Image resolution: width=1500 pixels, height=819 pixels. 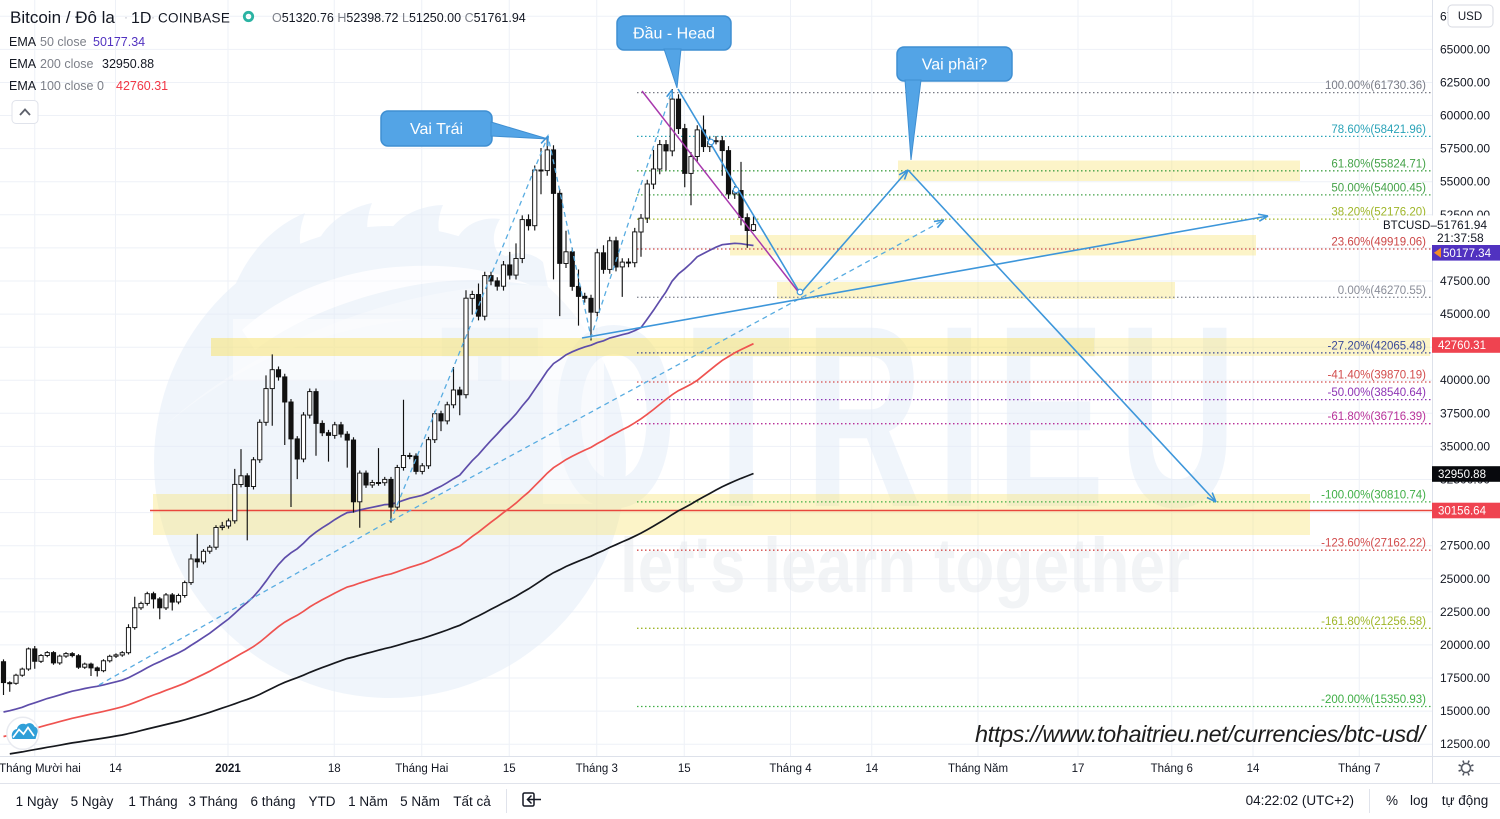 I want to click on svg-text: -123.60%(27162.22), so click(x=1373, y=544).